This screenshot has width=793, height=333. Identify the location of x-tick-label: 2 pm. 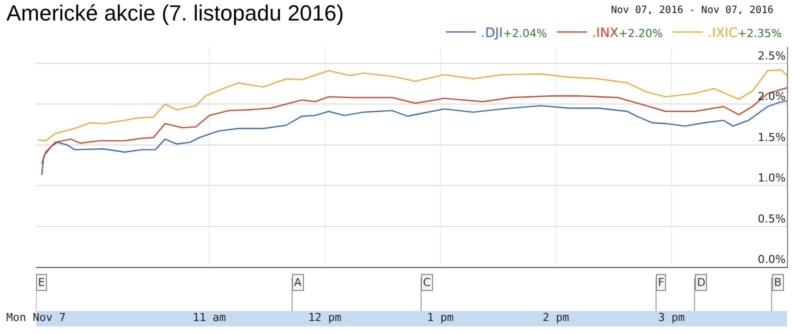
(556, 317).